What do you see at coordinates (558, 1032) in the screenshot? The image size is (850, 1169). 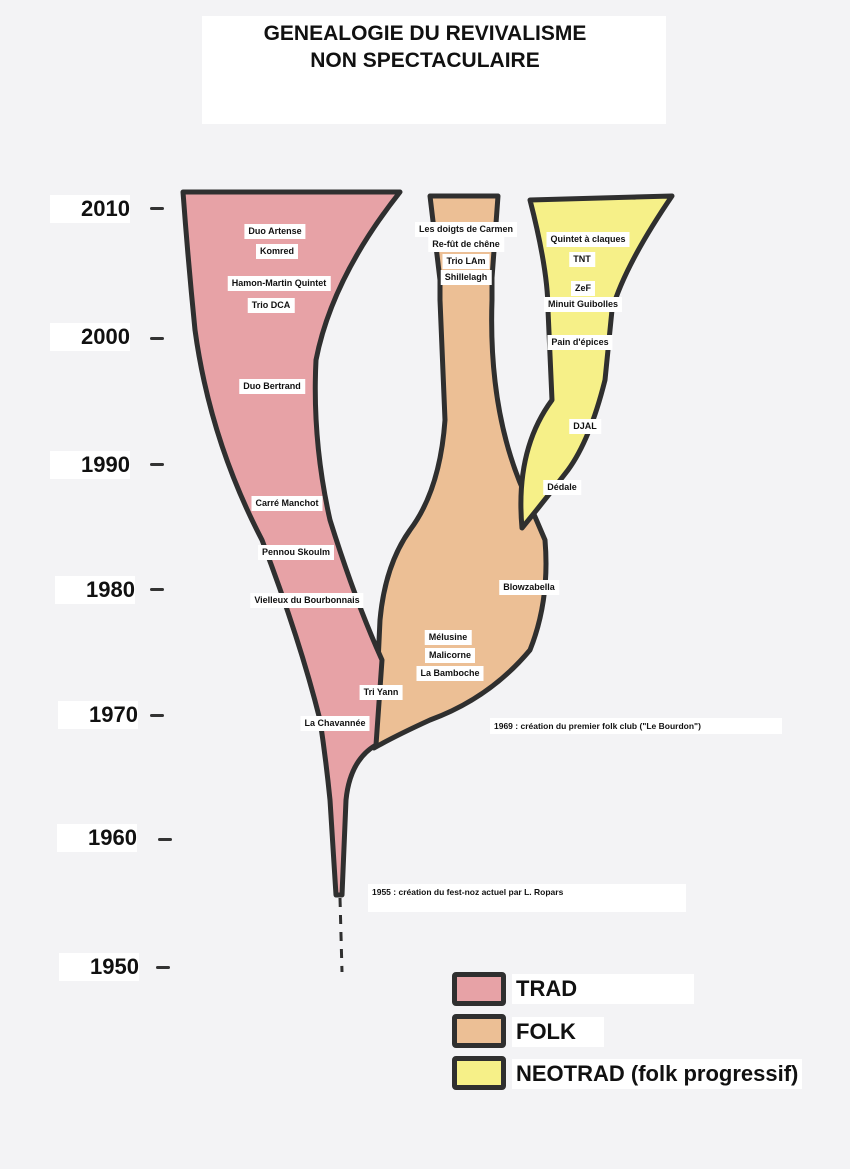 I see `legend-label-folk: FOLK` at bounding box center [558, 1032].